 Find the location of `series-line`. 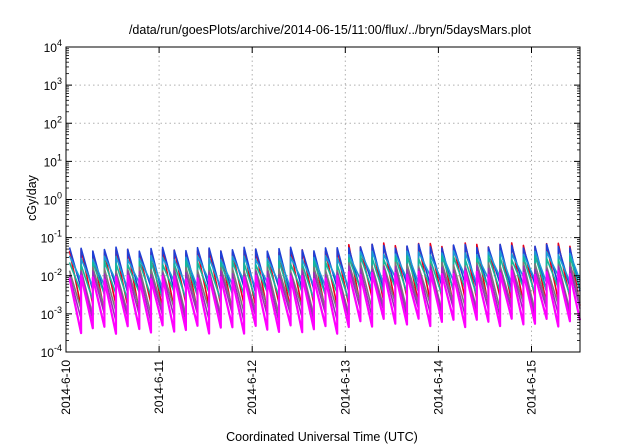

series-line is located at coordinates (325, 302).